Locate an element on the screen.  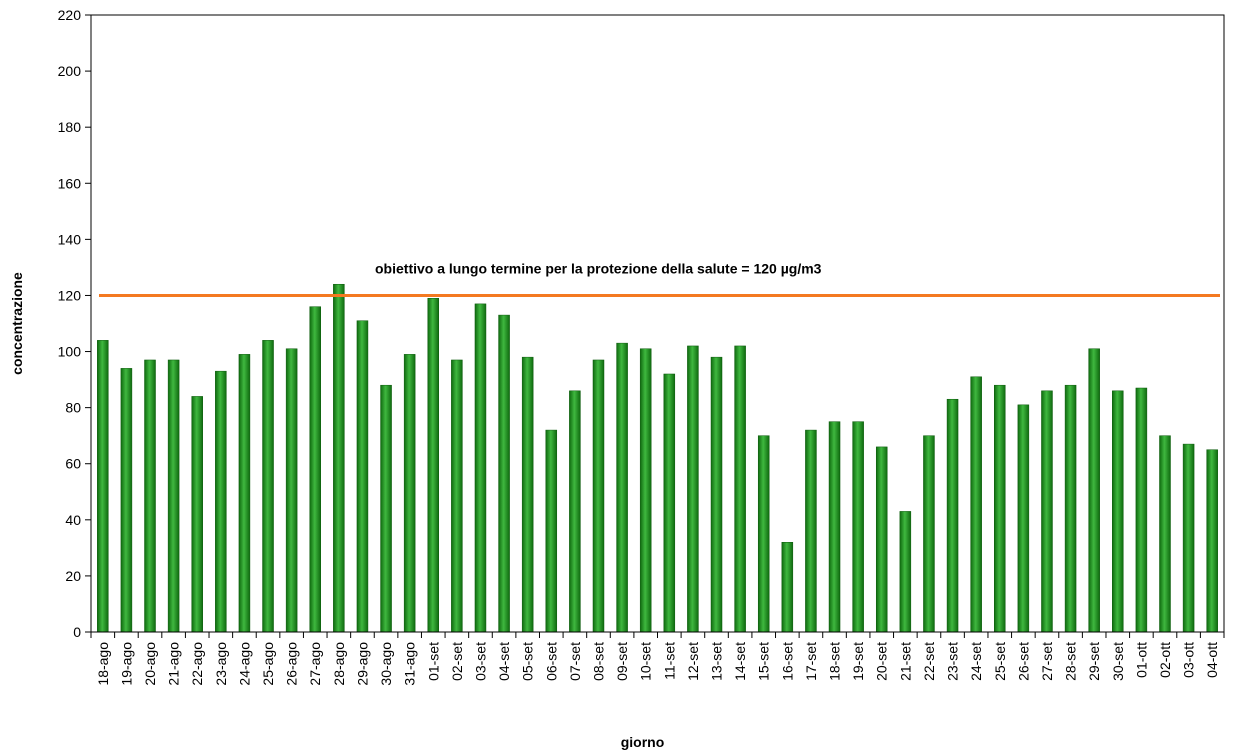
bar-27-ago is located at coordinates (315, 469).